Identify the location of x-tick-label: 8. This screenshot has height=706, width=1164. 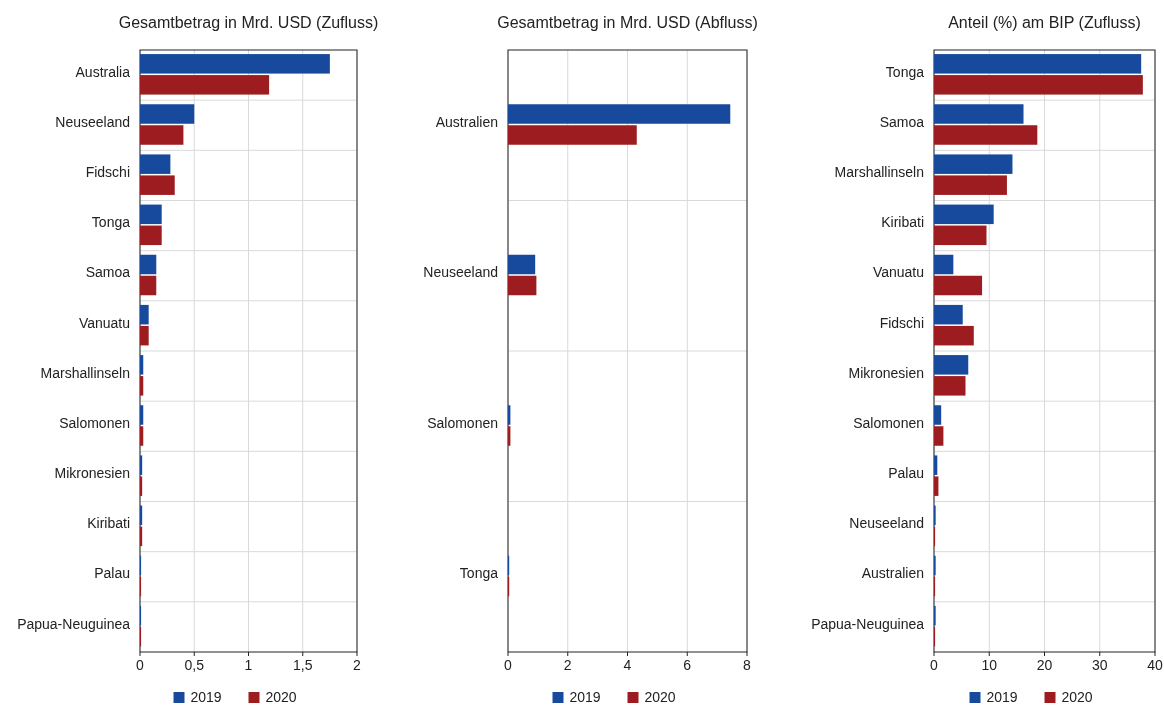
(747, 665).